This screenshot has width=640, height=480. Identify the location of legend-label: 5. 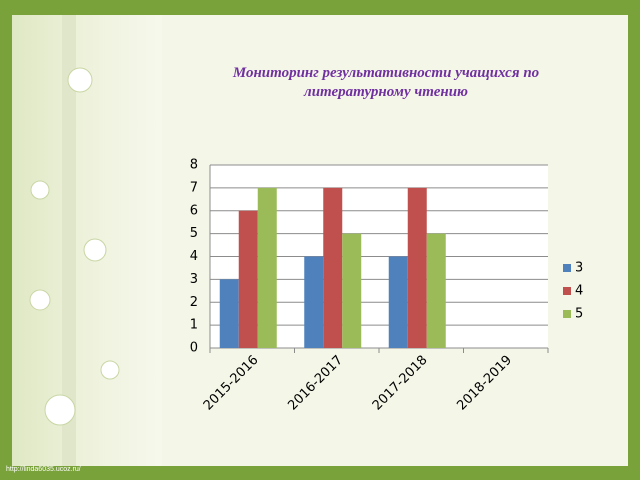
(579, 314).